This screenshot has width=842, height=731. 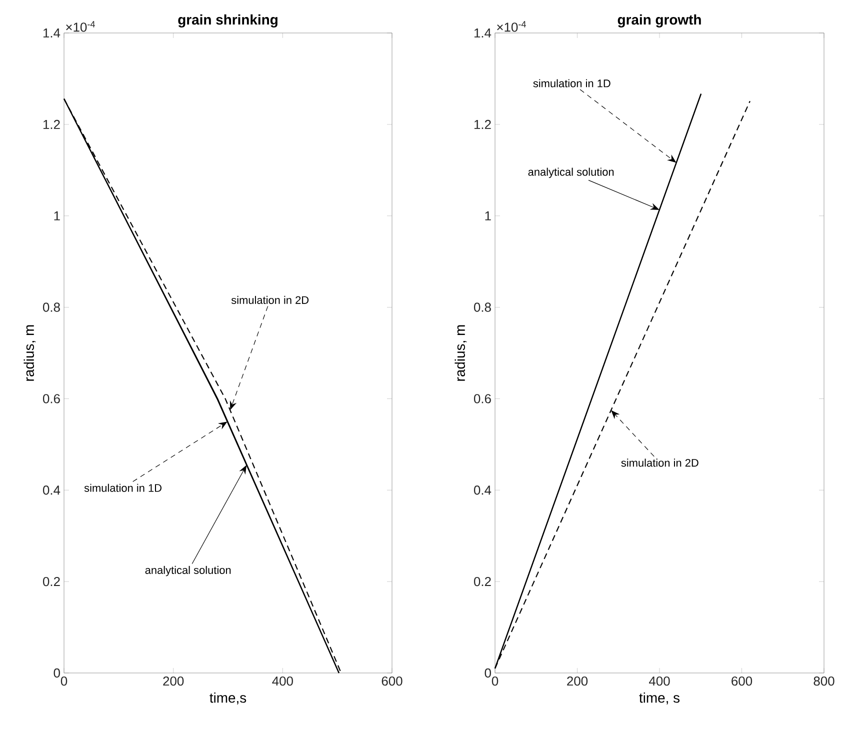 What do you see at coordinates (228, 698) in the screenshot?
I see `x-axis-title: time,s` at bounding box center [228, 698].